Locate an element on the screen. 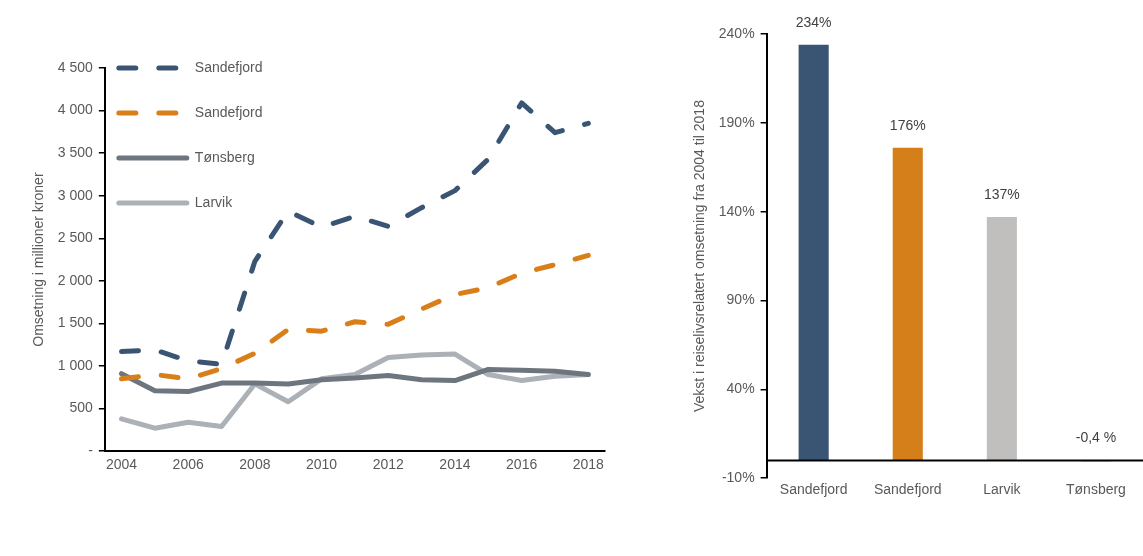 The image size is (1143, 556). y-tick-label: - is located at coordinates (91, 450).